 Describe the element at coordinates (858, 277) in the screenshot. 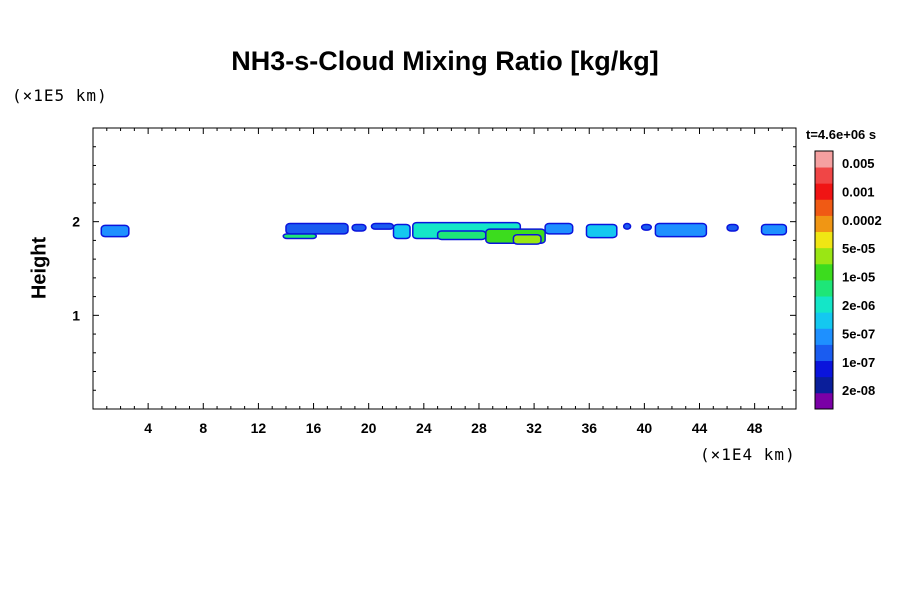

I see `colorbar-label: 1e-05` at that location.